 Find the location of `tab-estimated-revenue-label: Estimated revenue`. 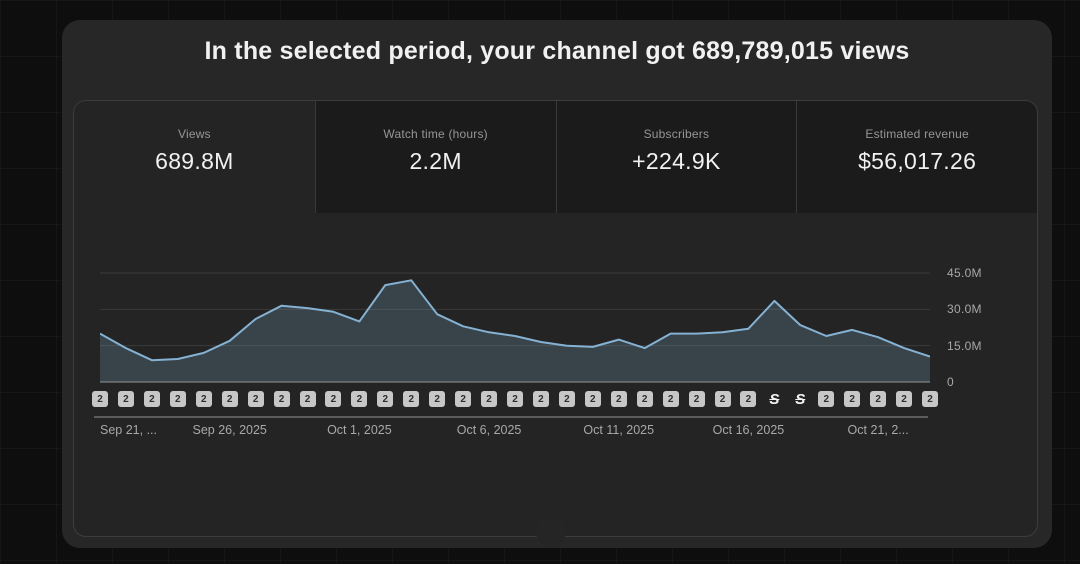

tab-estimated-revenue-label: Estimated revenue is located at coordinates (917, 134).